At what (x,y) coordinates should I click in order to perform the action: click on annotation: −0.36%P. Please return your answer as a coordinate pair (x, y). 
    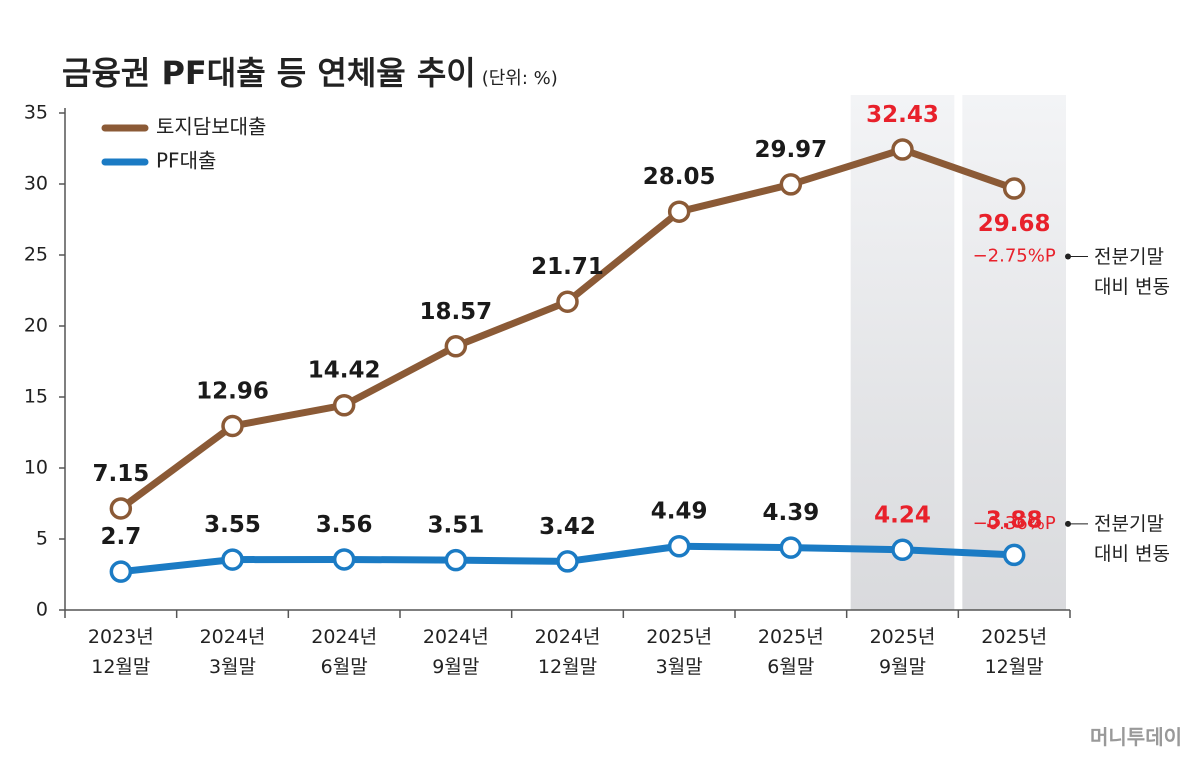
    Looking at the image, I should click on (1014, 523).